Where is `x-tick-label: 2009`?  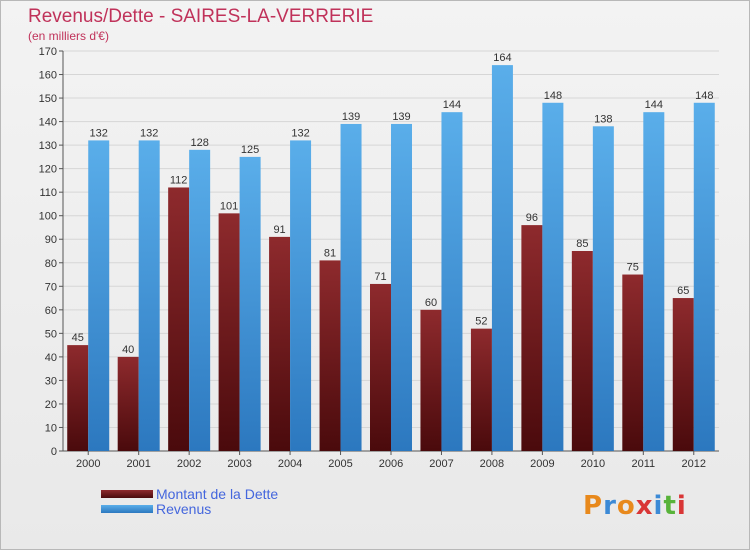
x-tick-label: 2009 is located at coordinates (542, 464).